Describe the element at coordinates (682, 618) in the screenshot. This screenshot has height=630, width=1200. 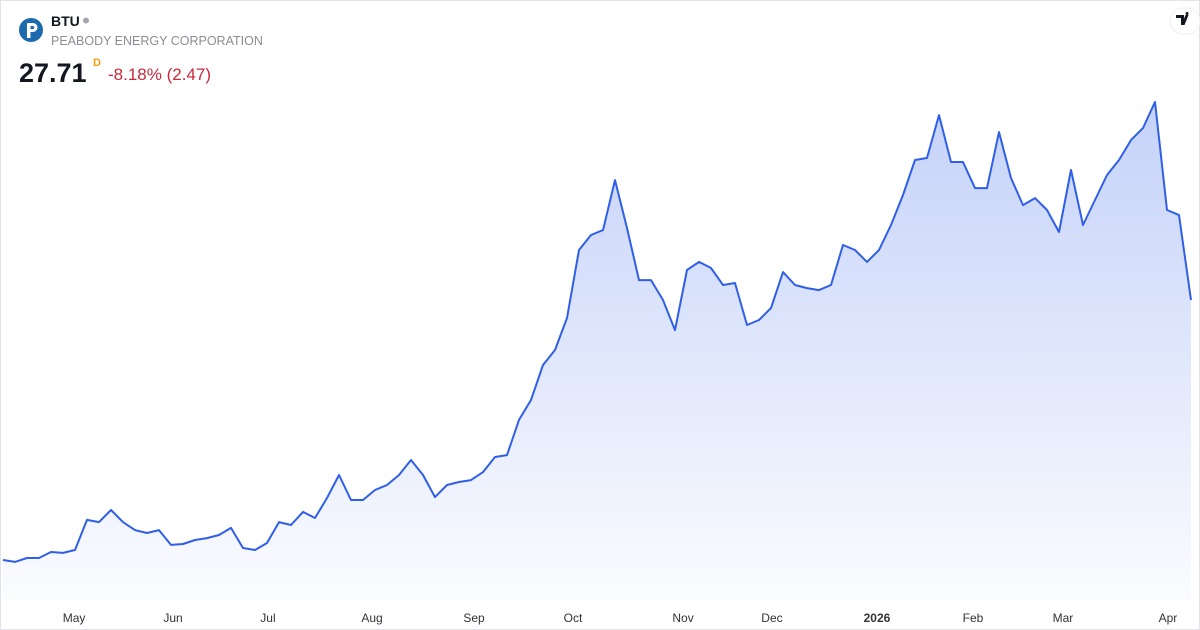
I see `x-tick-label: Nov` at that location.